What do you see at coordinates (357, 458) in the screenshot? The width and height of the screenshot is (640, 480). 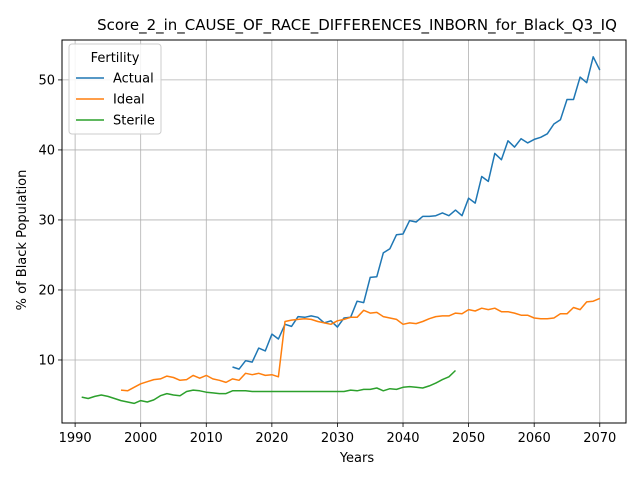 I see `x-axis-label: Years` at bounding box center [357, 458].